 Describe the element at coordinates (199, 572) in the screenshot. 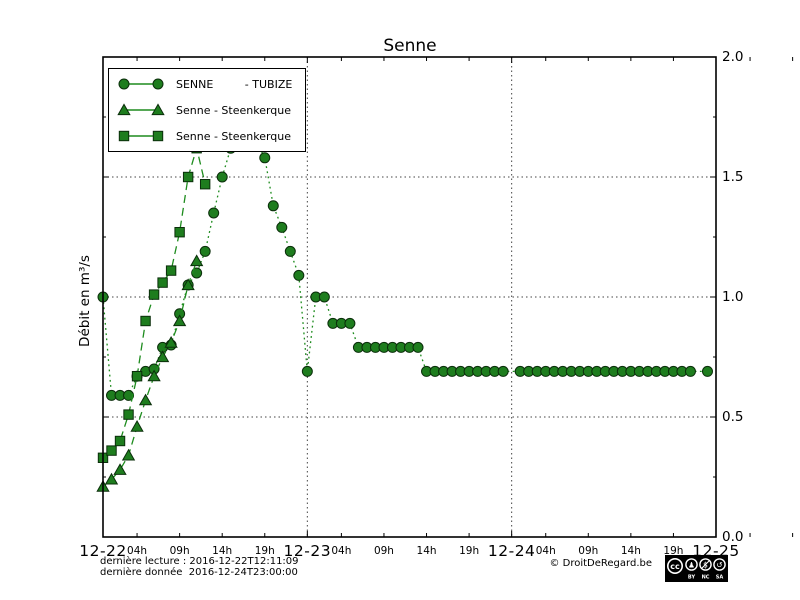

I see `last-data-note: dernière donnée 2016-12-24T23:00:00` at that location.